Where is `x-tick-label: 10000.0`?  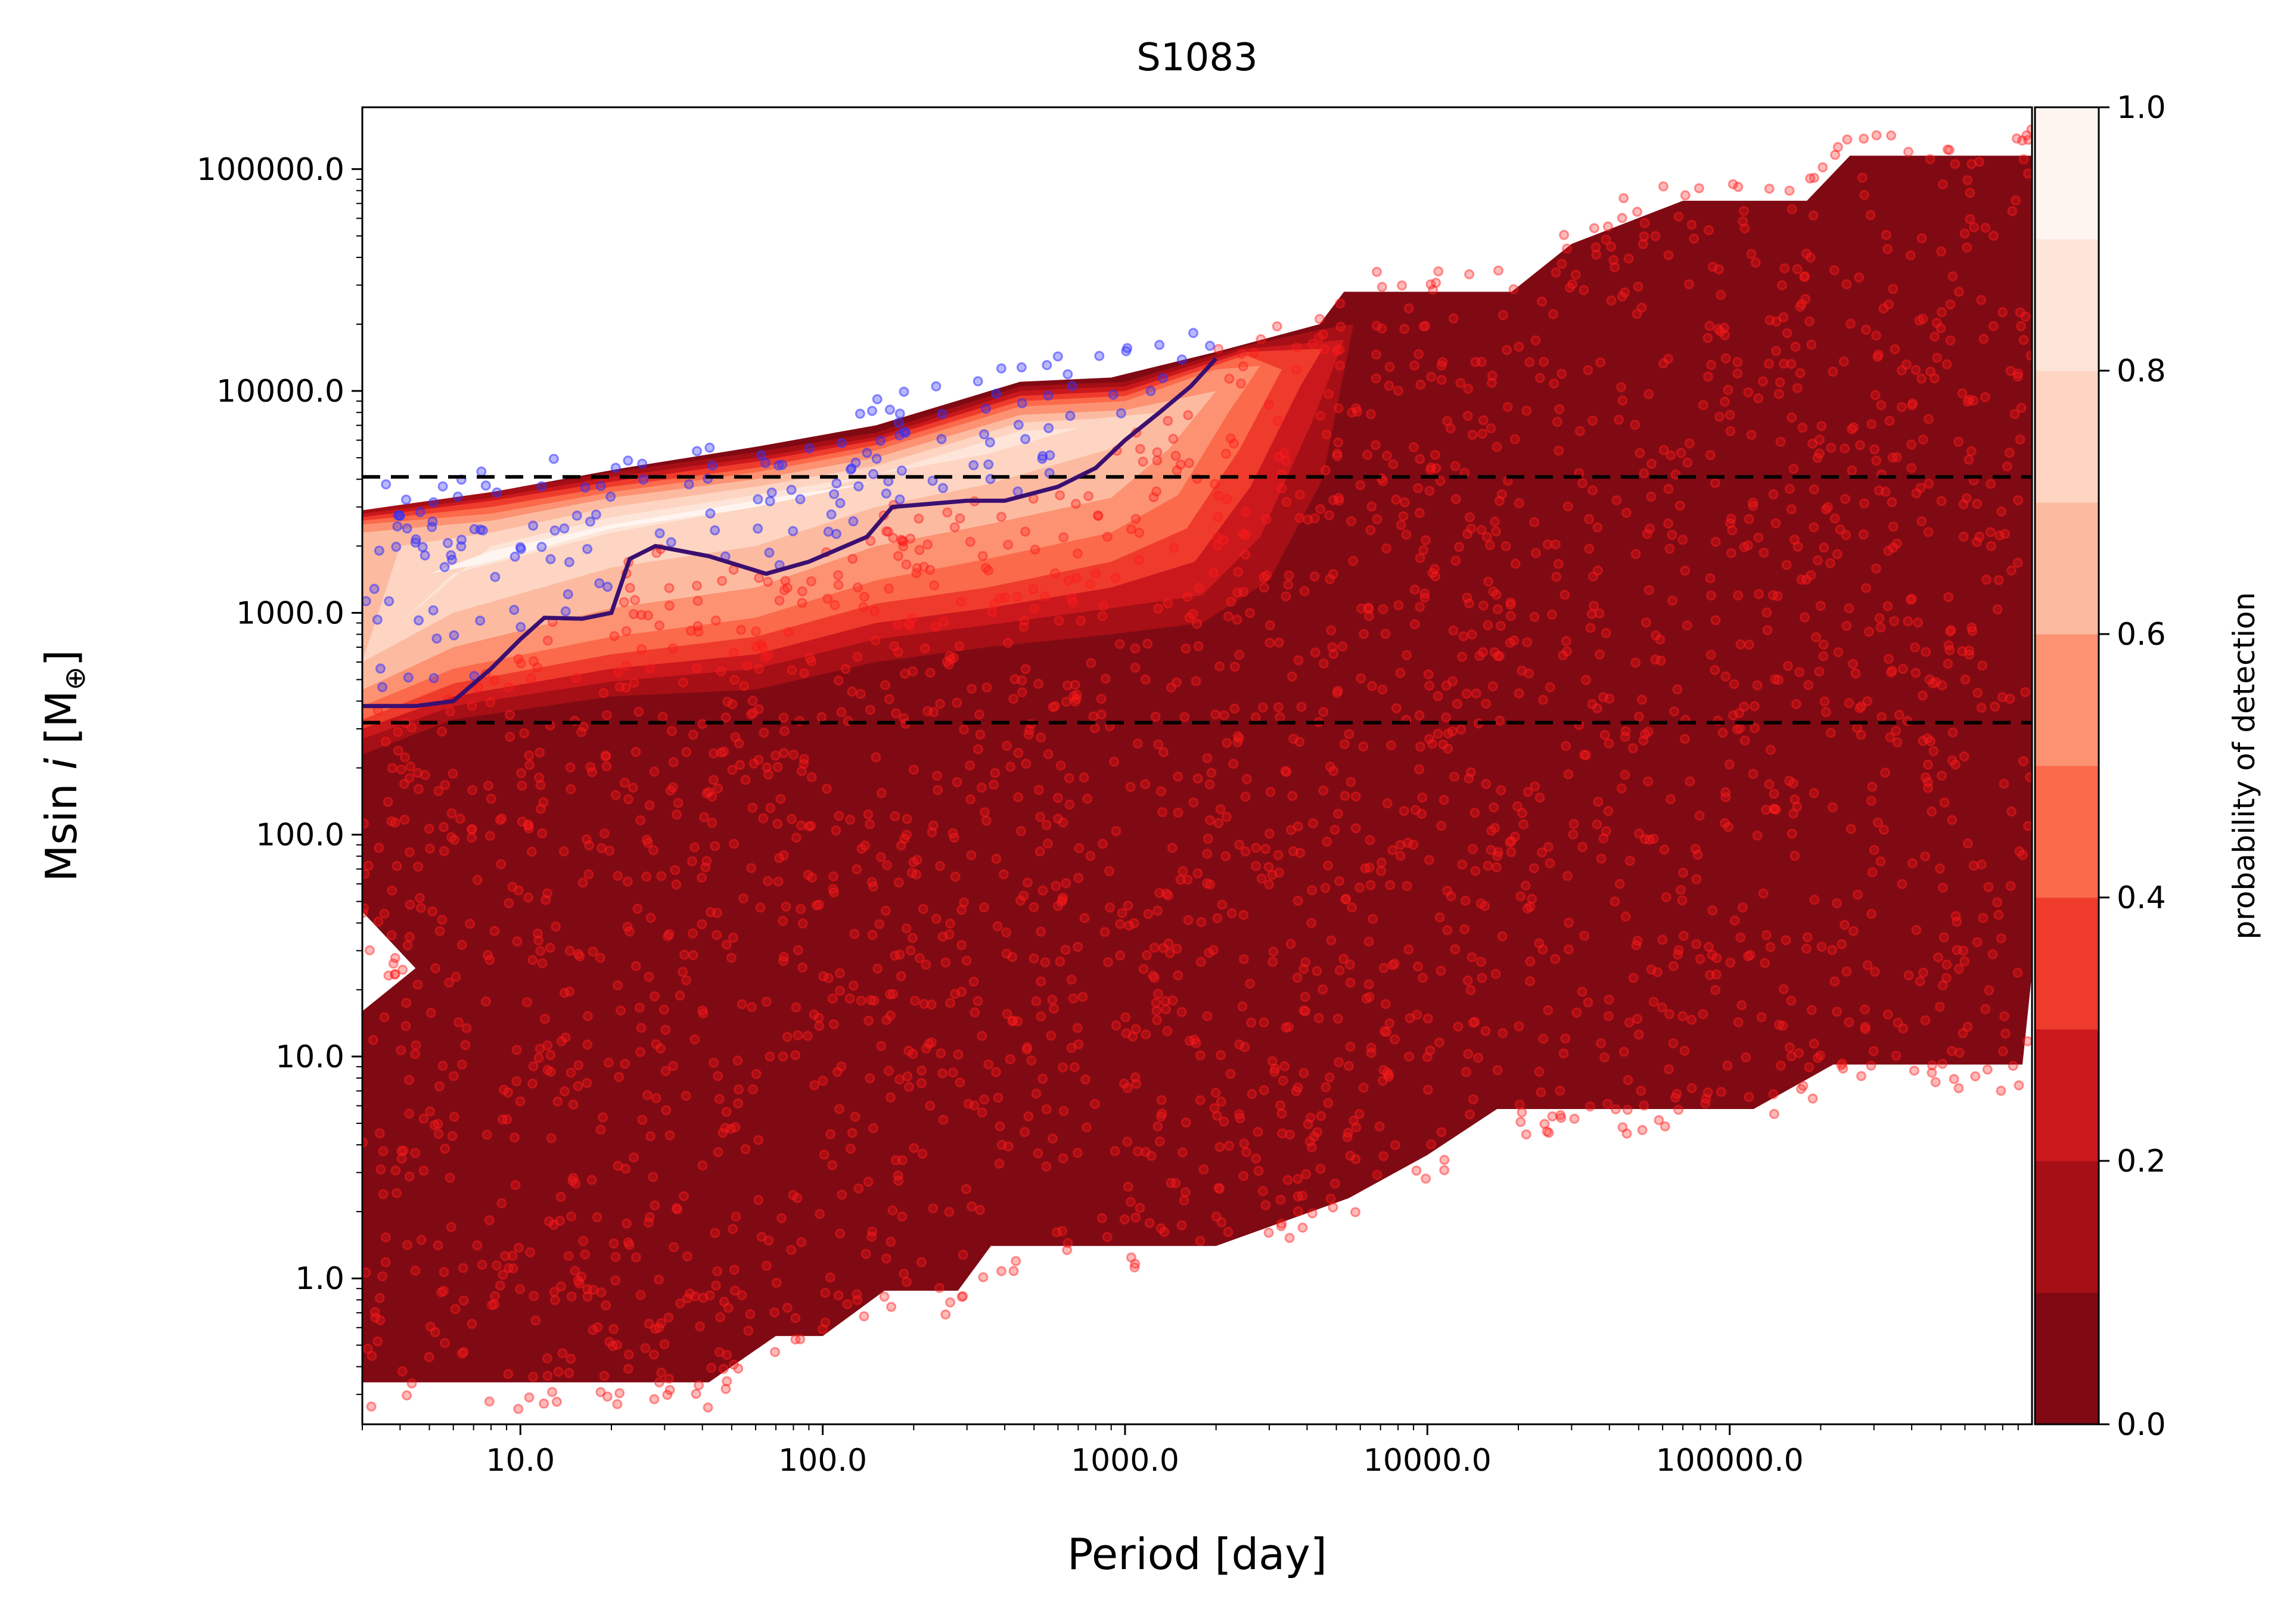 x-tick-label: 10000.0 is located at coordinates (1427, 1461).